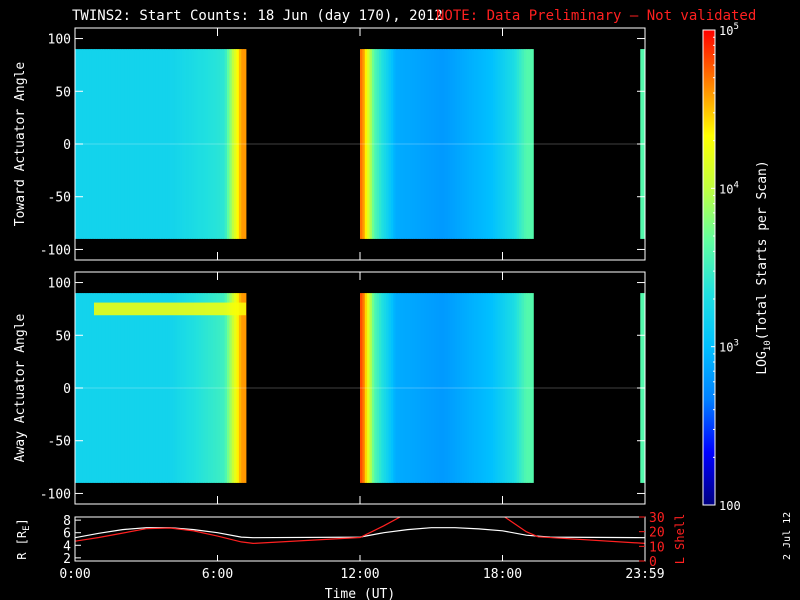 The image size is (800, 600). Describe the element at coordinates (359, 574) in the screenshot. I see `x-tick-label: 12:00` at that location.